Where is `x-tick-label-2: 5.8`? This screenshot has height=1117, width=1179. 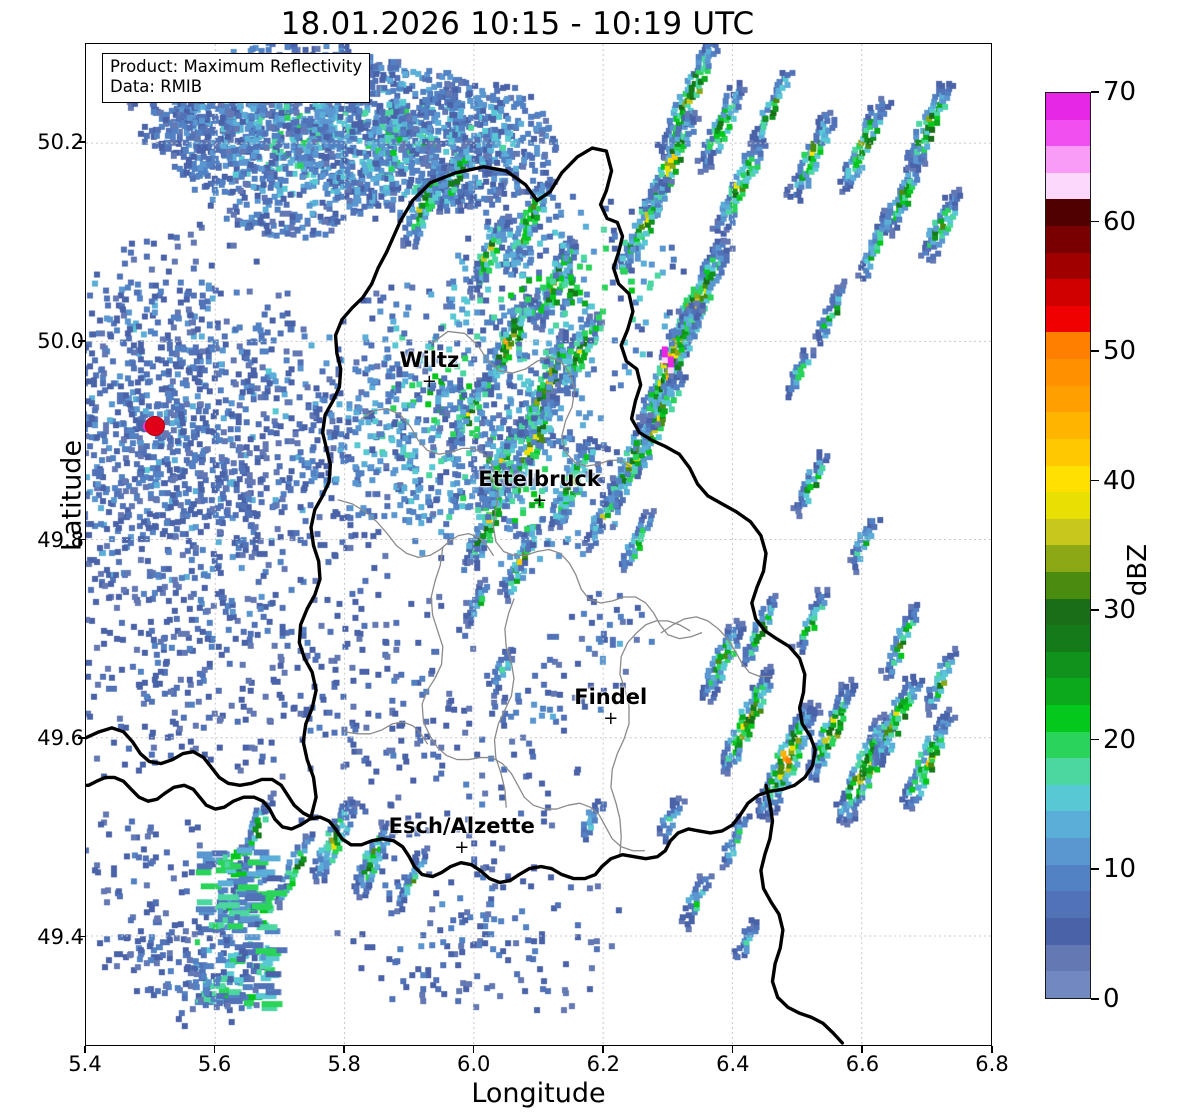
x-tick-label-2: 5.8 is located at coordinates (344, 1064).